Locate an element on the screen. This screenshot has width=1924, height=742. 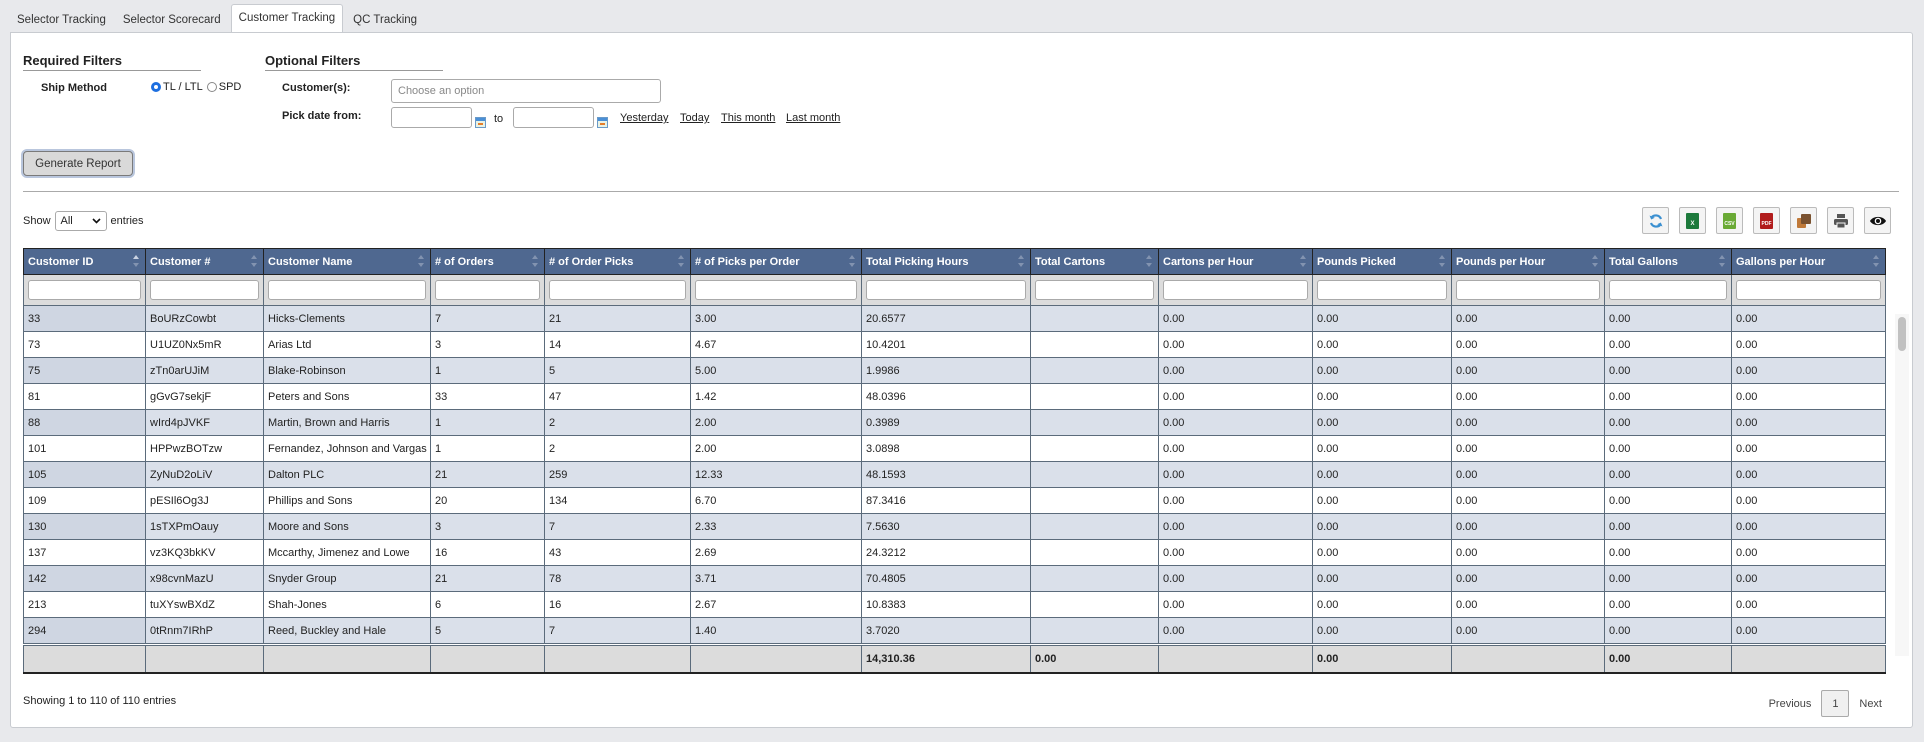
table-vertical-scrollbar is located at coordinates (1902, 485).